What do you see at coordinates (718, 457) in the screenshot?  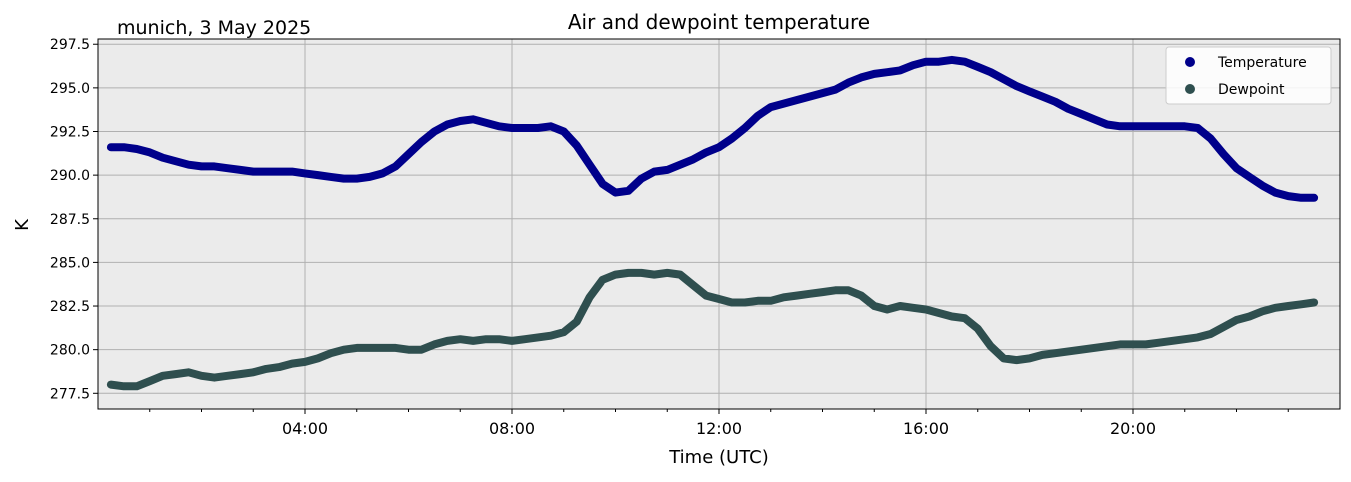 I see `x-axis-label: Time (UTC)` at bounding box center [718, 457].